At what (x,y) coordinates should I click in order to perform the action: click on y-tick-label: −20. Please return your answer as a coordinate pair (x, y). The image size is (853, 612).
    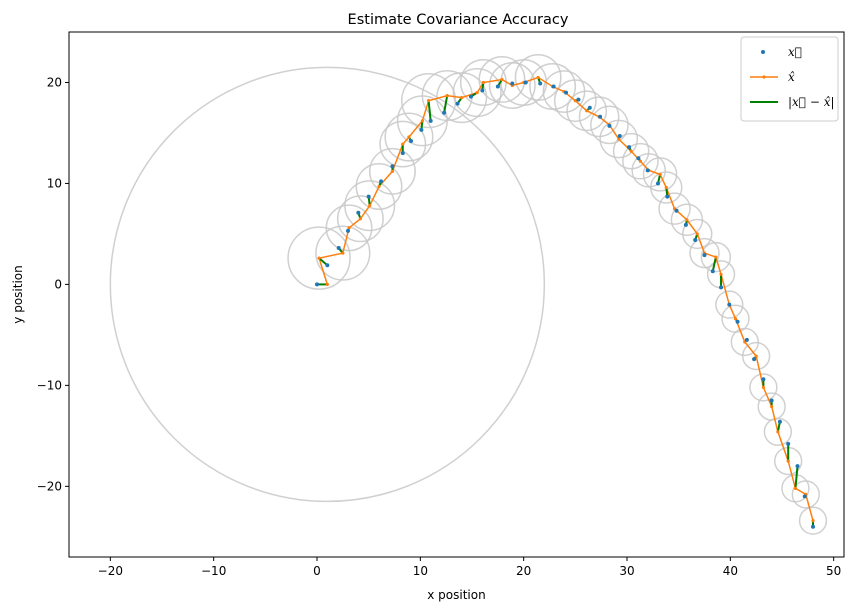
    Looking at the image, I should click on (49, 486).